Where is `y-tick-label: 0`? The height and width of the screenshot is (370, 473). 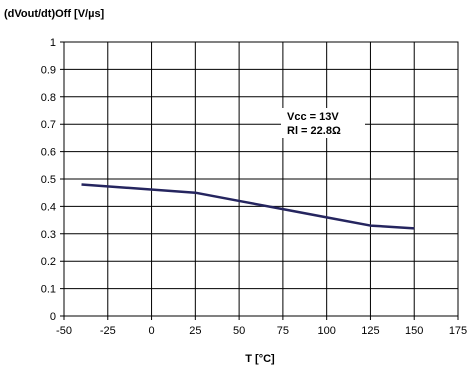 y-tick-label: 0 is located at coordinates (53, 317).